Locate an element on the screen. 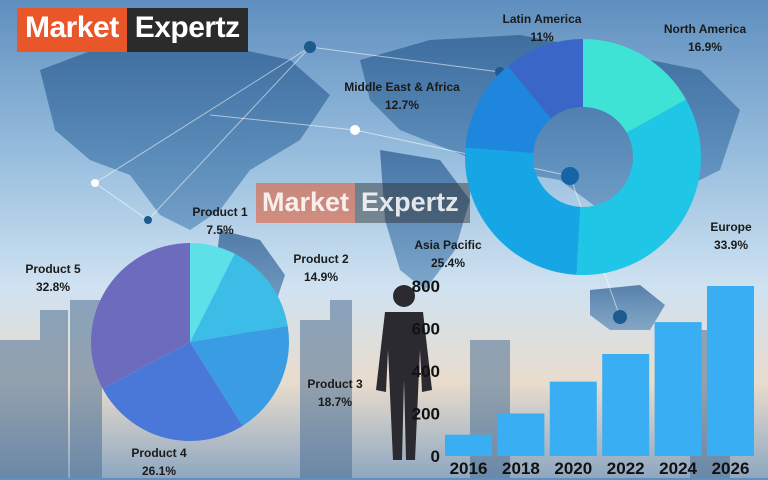  pie-label-name: Product 4 is located at coordinates (159, 453).